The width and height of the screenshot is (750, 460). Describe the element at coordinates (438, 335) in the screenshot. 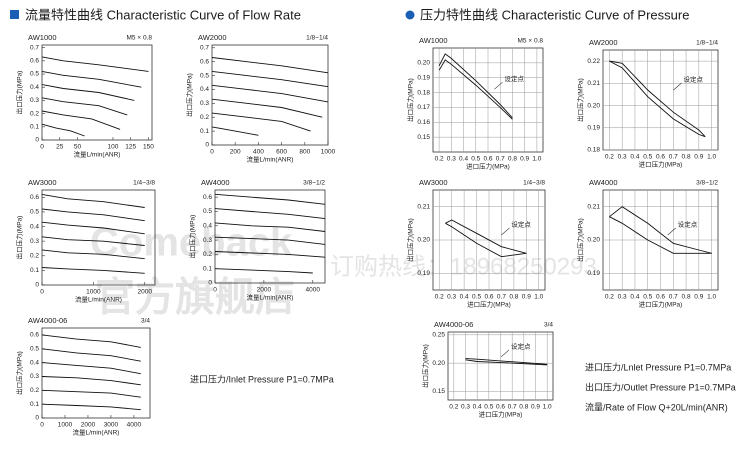

I see `y-tick-label: 0.25` at that location.